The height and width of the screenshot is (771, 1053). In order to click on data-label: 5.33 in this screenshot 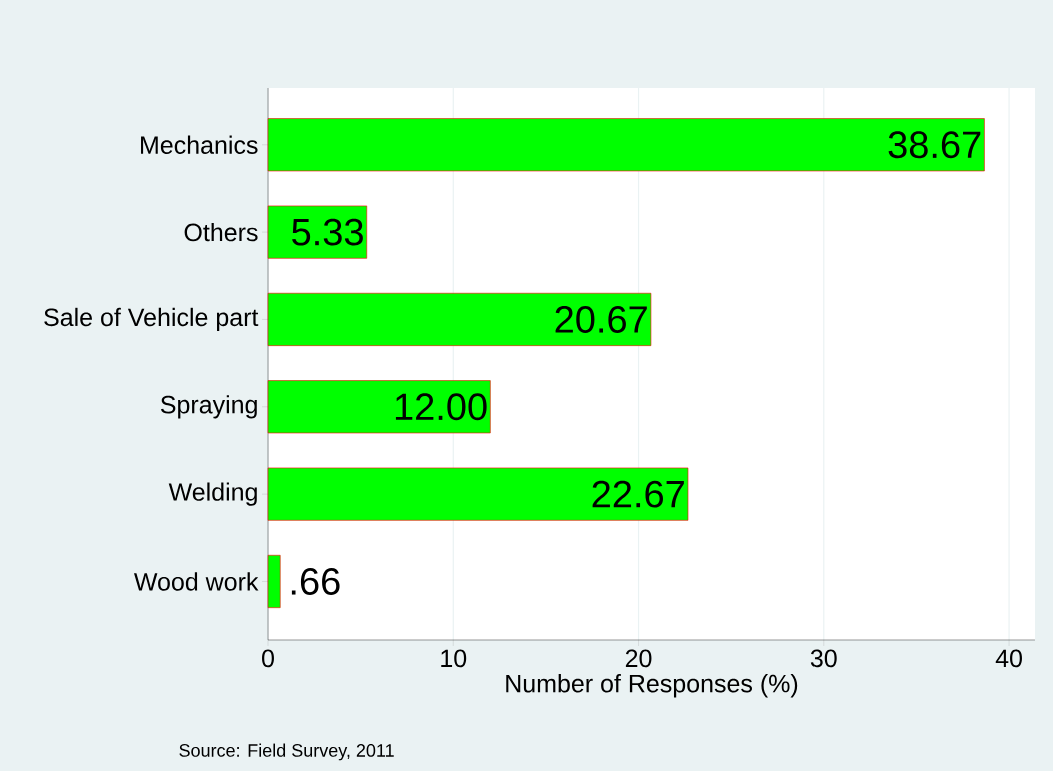, I will do `click(327, 232)`.